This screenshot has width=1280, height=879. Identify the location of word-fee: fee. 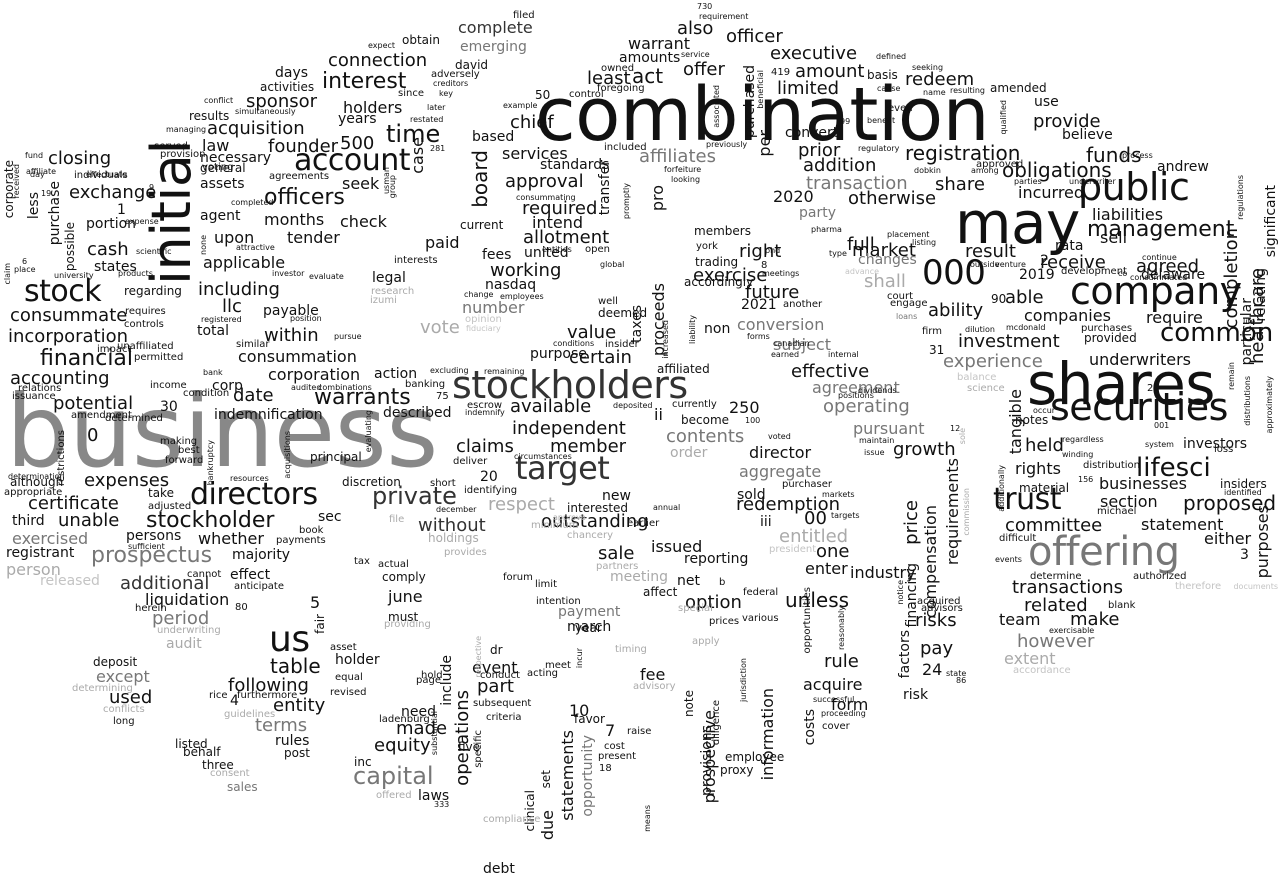
(653, 674).